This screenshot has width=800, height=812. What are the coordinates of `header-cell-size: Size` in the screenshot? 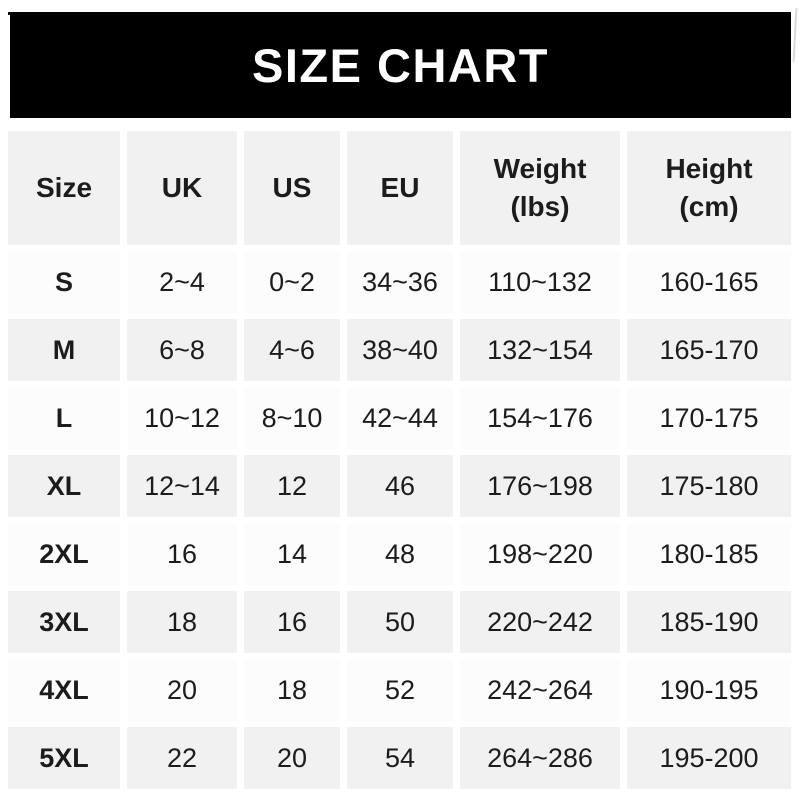 It's located at (64, 188).